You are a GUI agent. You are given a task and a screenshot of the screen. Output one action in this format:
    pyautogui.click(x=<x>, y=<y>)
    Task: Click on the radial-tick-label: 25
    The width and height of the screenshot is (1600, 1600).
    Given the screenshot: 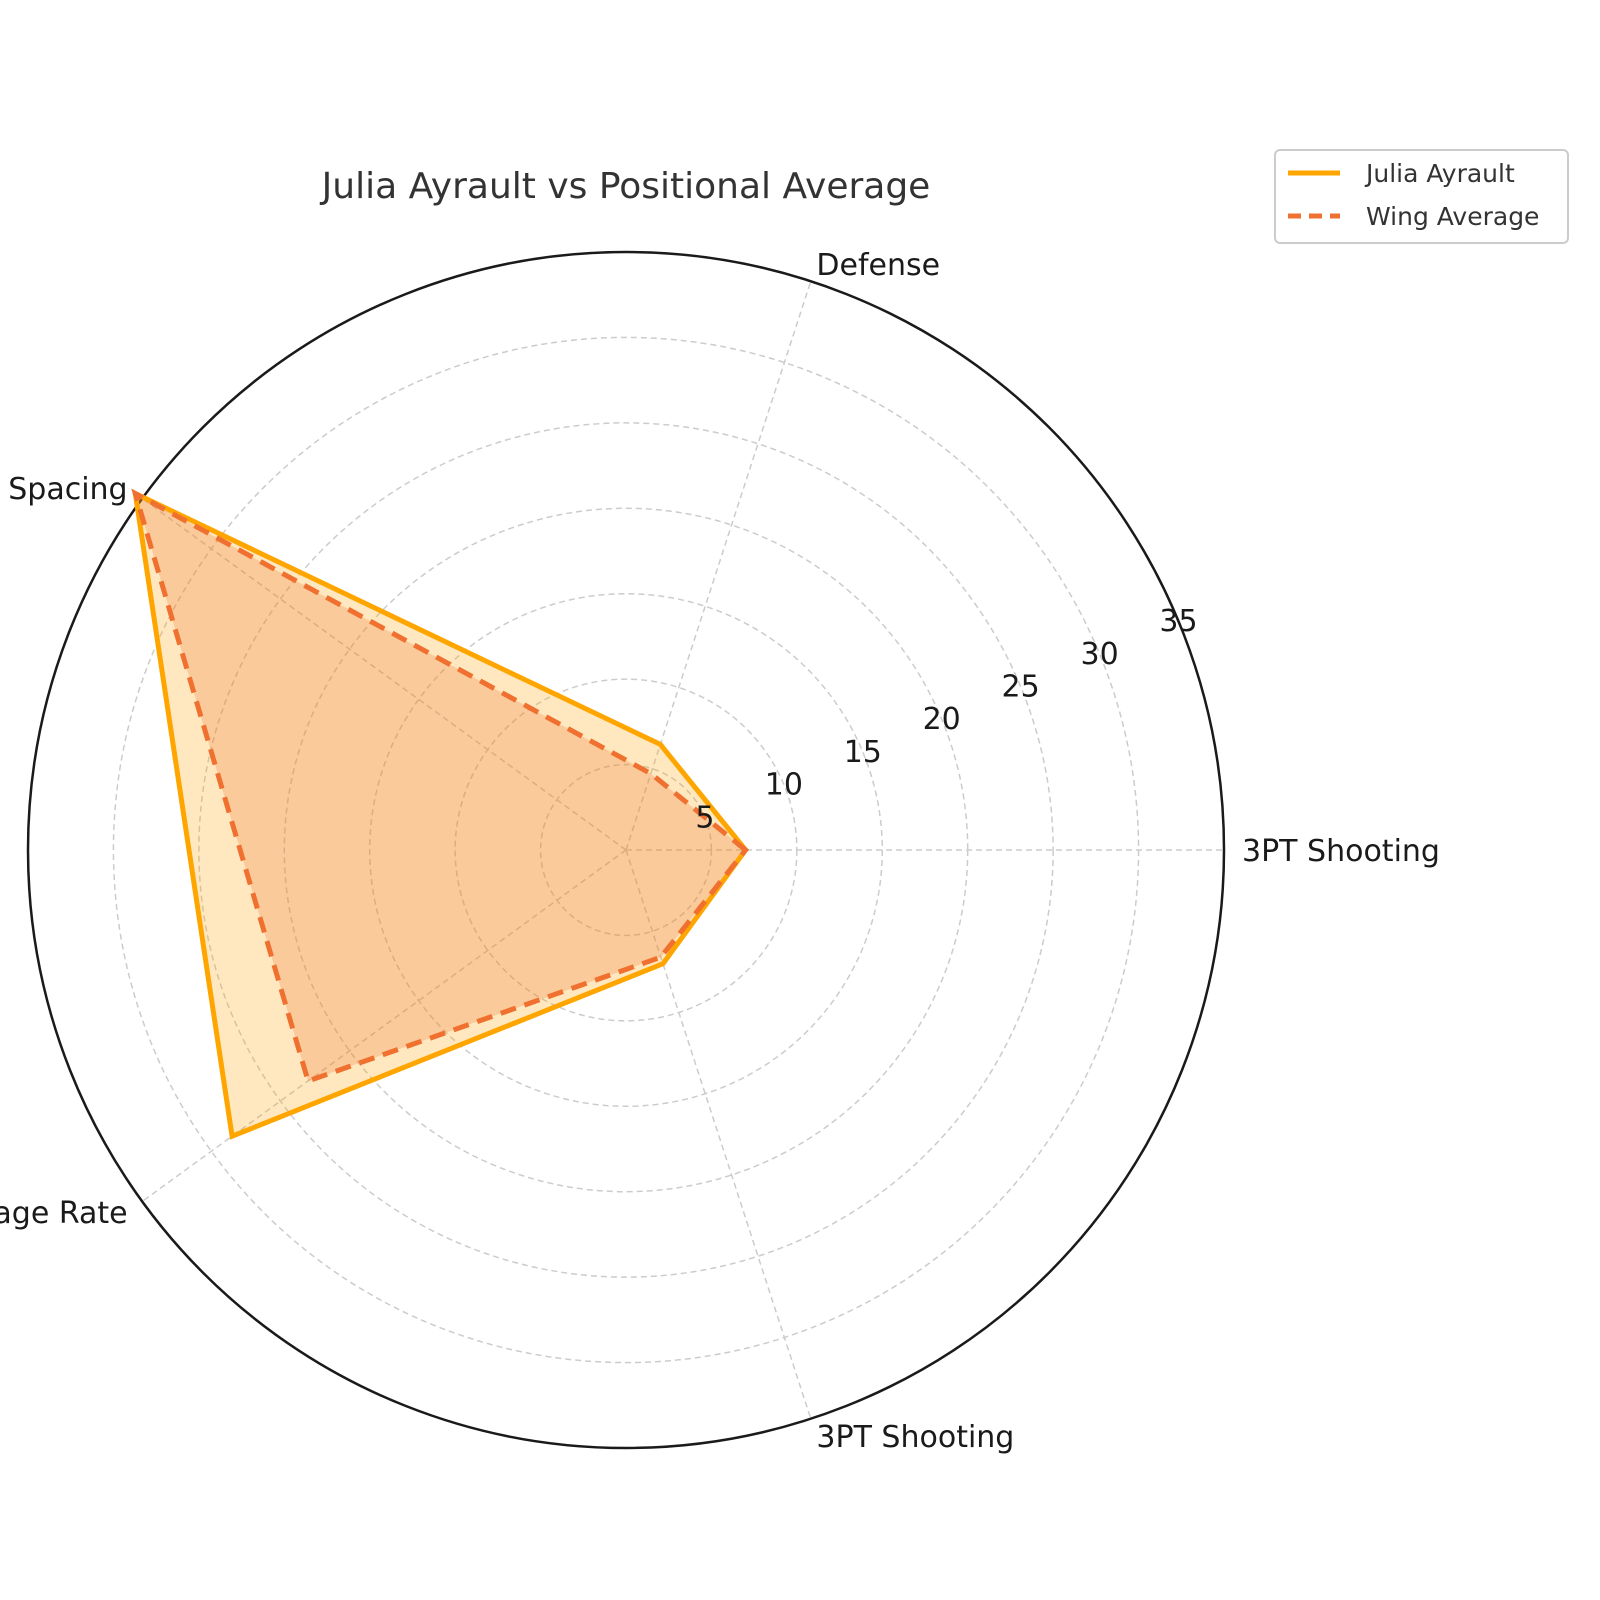 What is the action you would take?
    pyautogui.click(x=1021, y=687)
    